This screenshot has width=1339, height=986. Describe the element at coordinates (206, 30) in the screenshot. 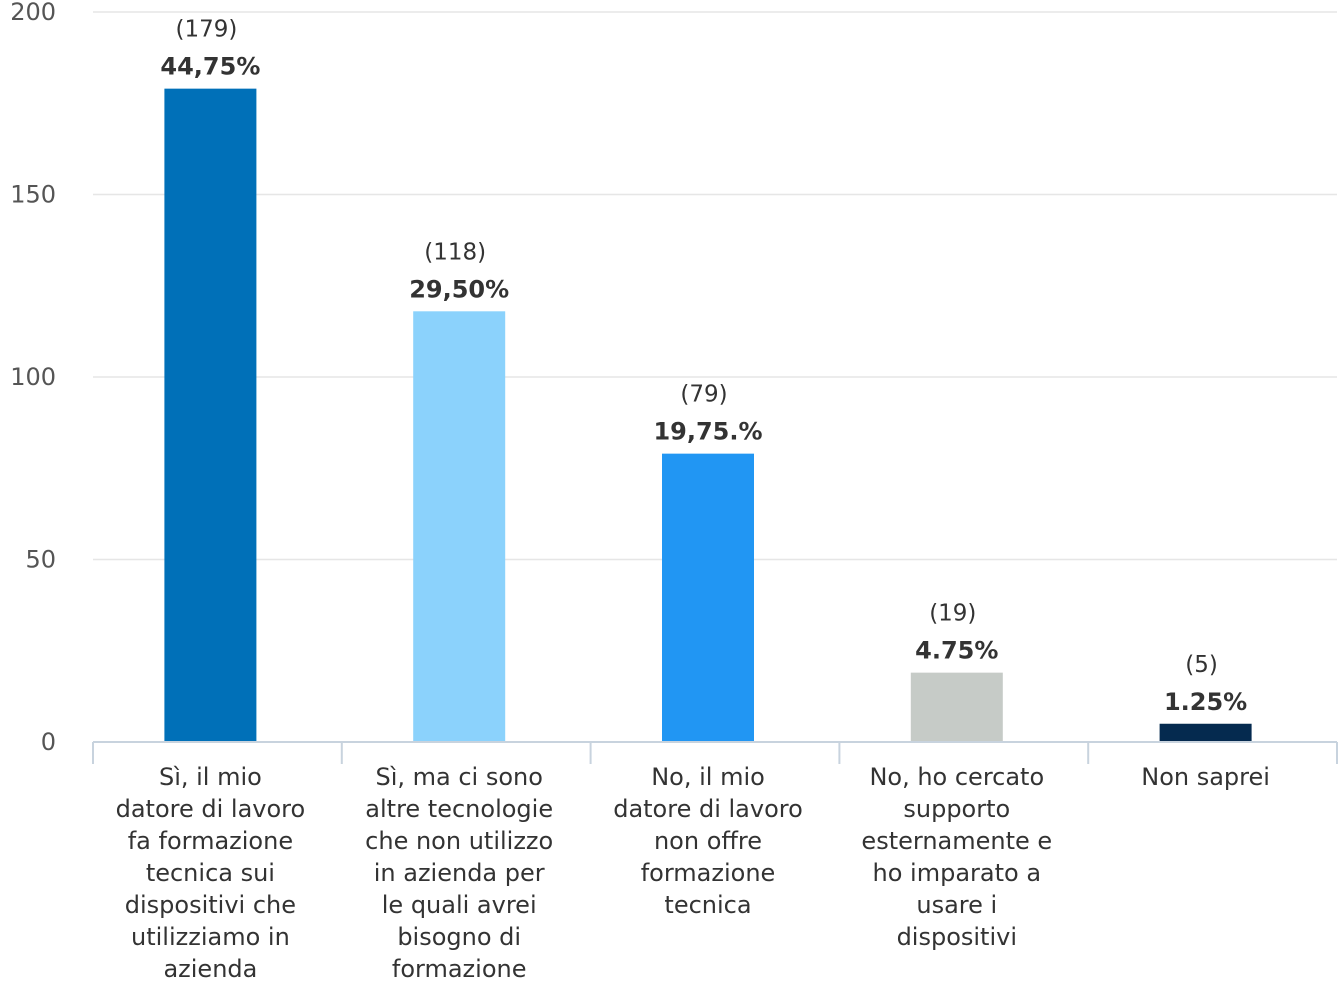

I see `bar-count-label: (179)` at that location.